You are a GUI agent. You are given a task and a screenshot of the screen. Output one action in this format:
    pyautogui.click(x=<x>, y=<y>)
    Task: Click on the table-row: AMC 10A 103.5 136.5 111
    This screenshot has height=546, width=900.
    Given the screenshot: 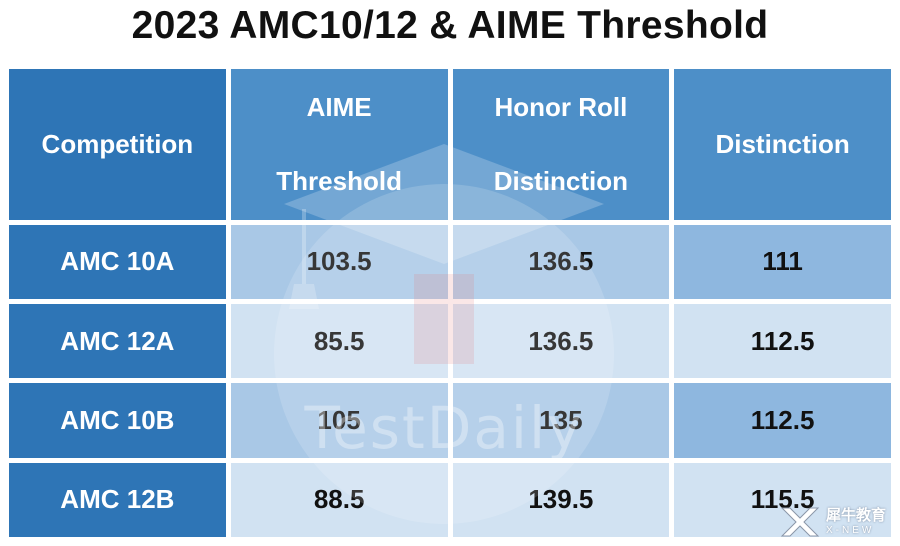 What is the action you would take?
    pyautogui.click(x=450, y=261)
    